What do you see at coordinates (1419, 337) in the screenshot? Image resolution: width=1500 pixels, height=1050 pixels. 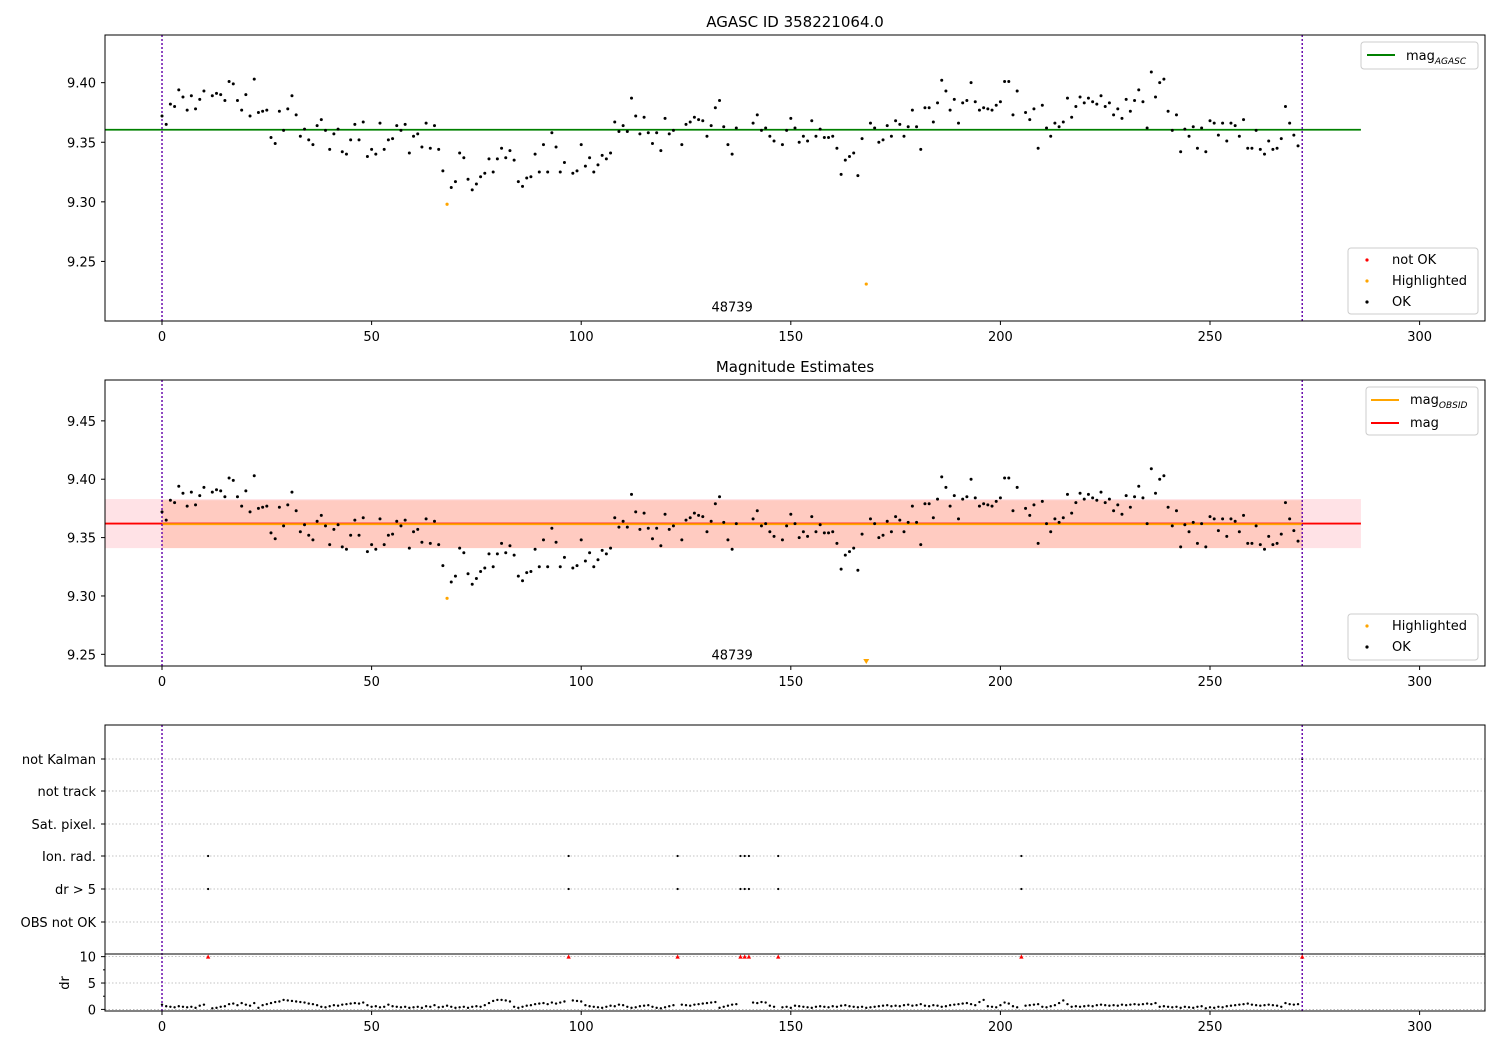 I see `p1-xtick-label-300: 300` at bounding box center [1419, 337].